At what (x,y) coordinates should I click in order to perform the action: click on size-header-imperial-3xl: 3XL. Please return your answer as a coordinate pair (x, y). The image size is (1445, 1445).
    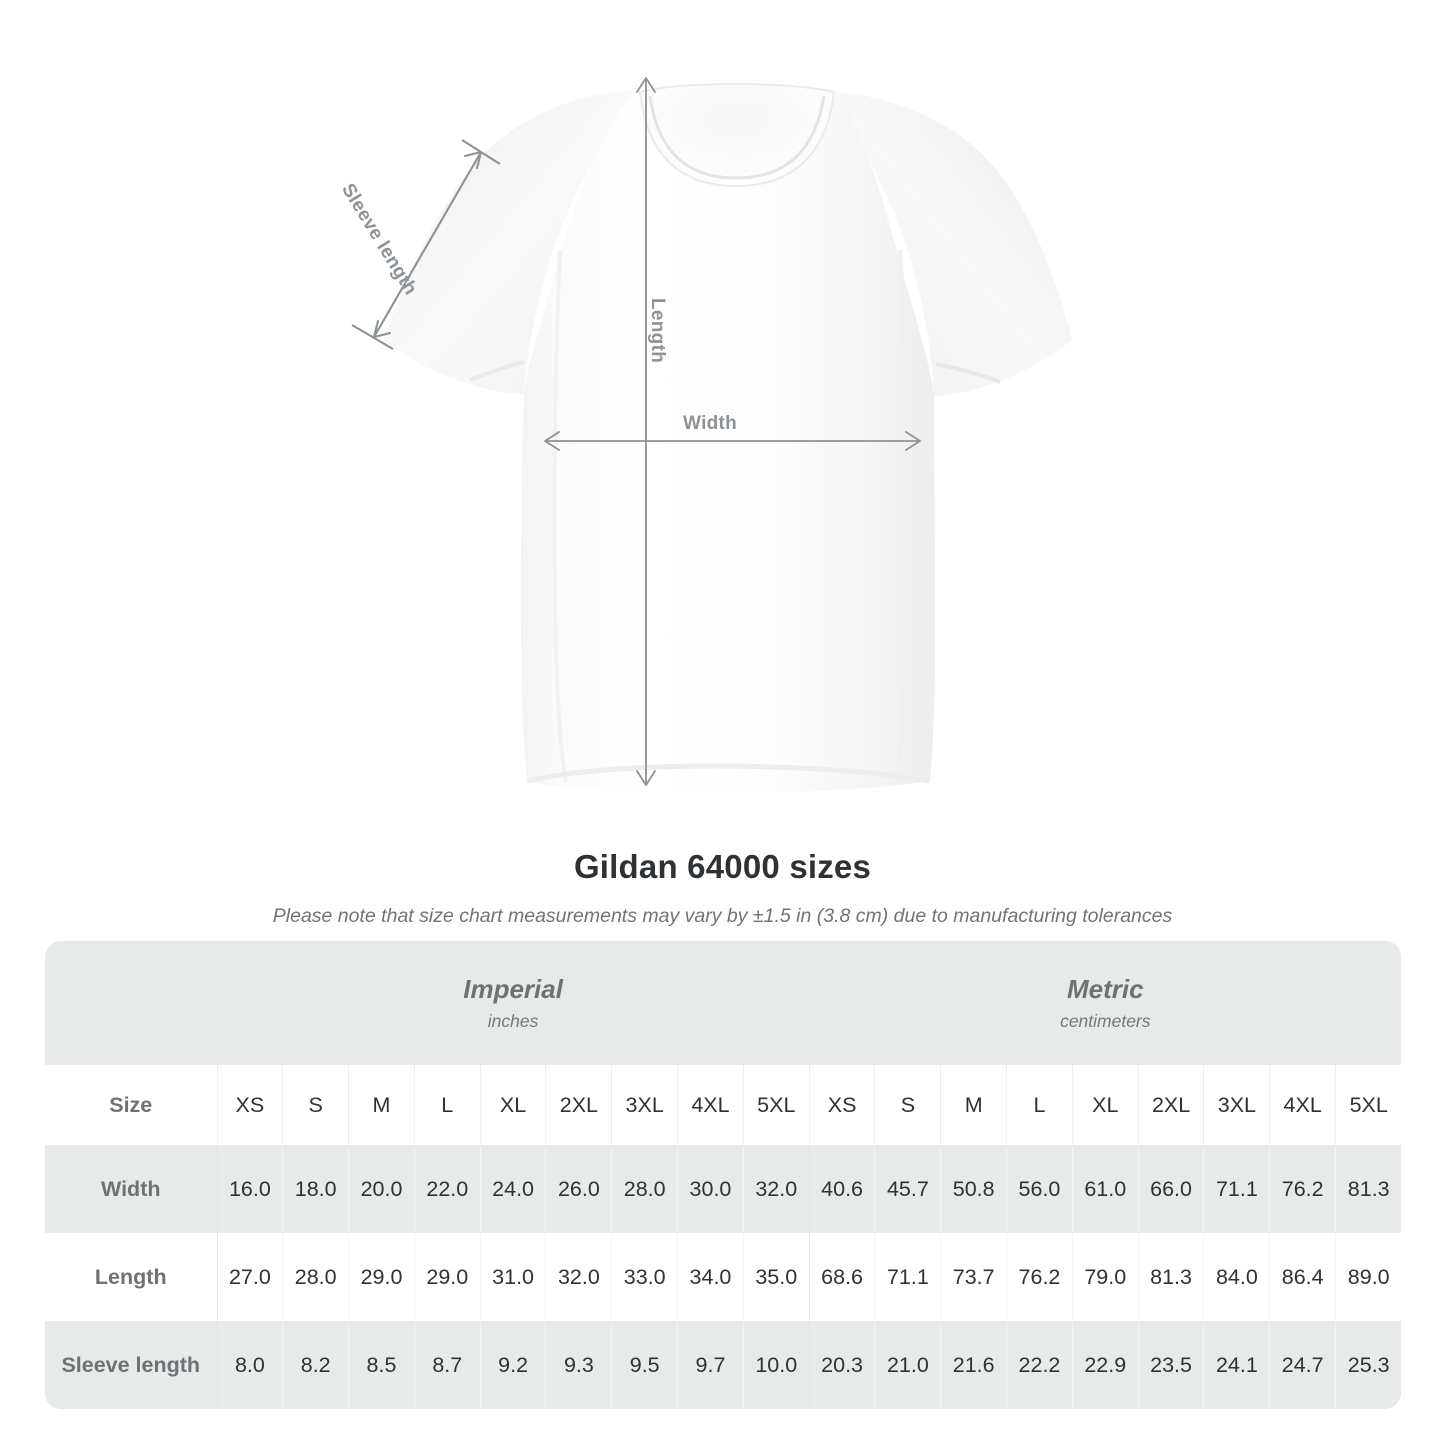
    Looking at the image, I should click on (644, 1105).